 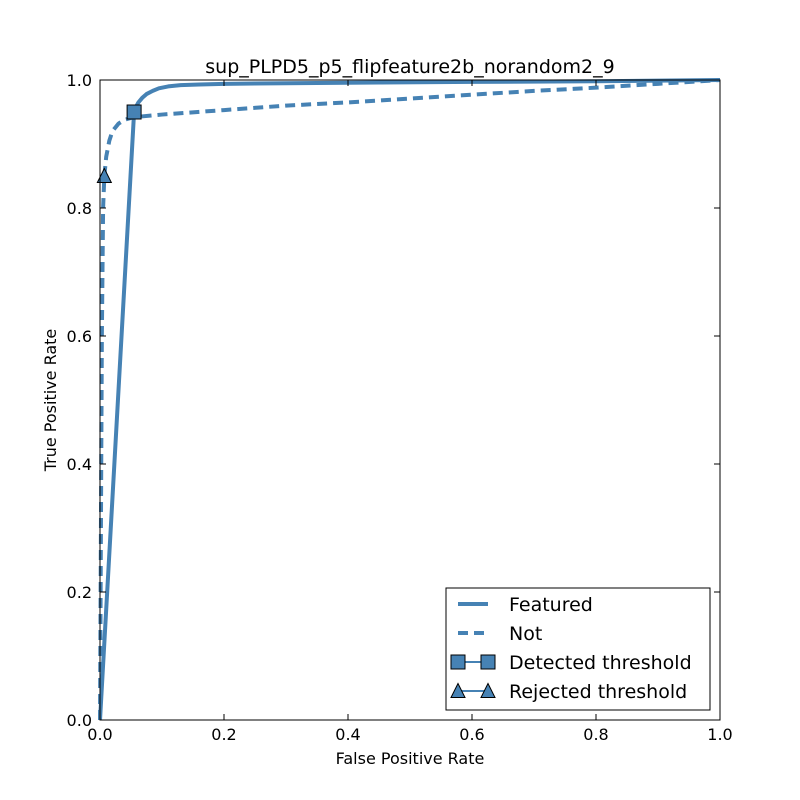 What do you see at coordinates (598, 692) in the screenshot?
I see `legend-label: Rejected threshold` at bounding box center [598, 692].